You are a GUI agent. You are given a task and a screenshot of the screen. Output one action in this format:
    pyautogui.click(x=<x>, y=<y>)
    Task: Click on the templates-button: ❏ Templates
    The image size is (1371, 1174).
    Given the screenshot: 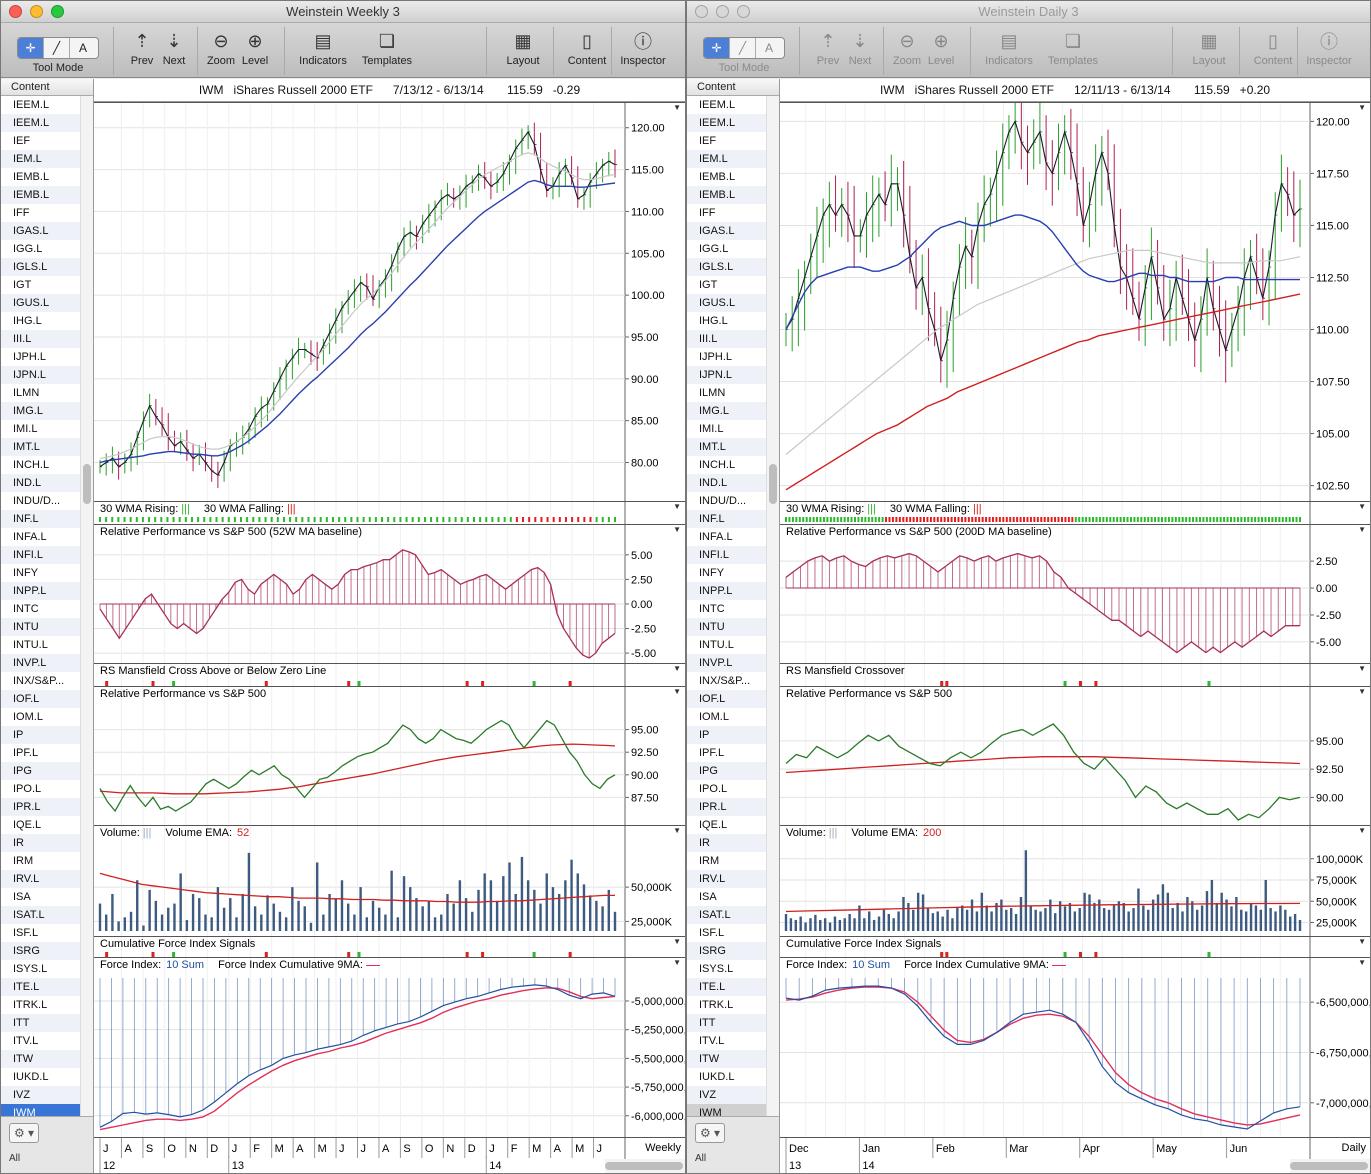 What is the action you would take?
    pyautogui.click(x=387, y=47)
    